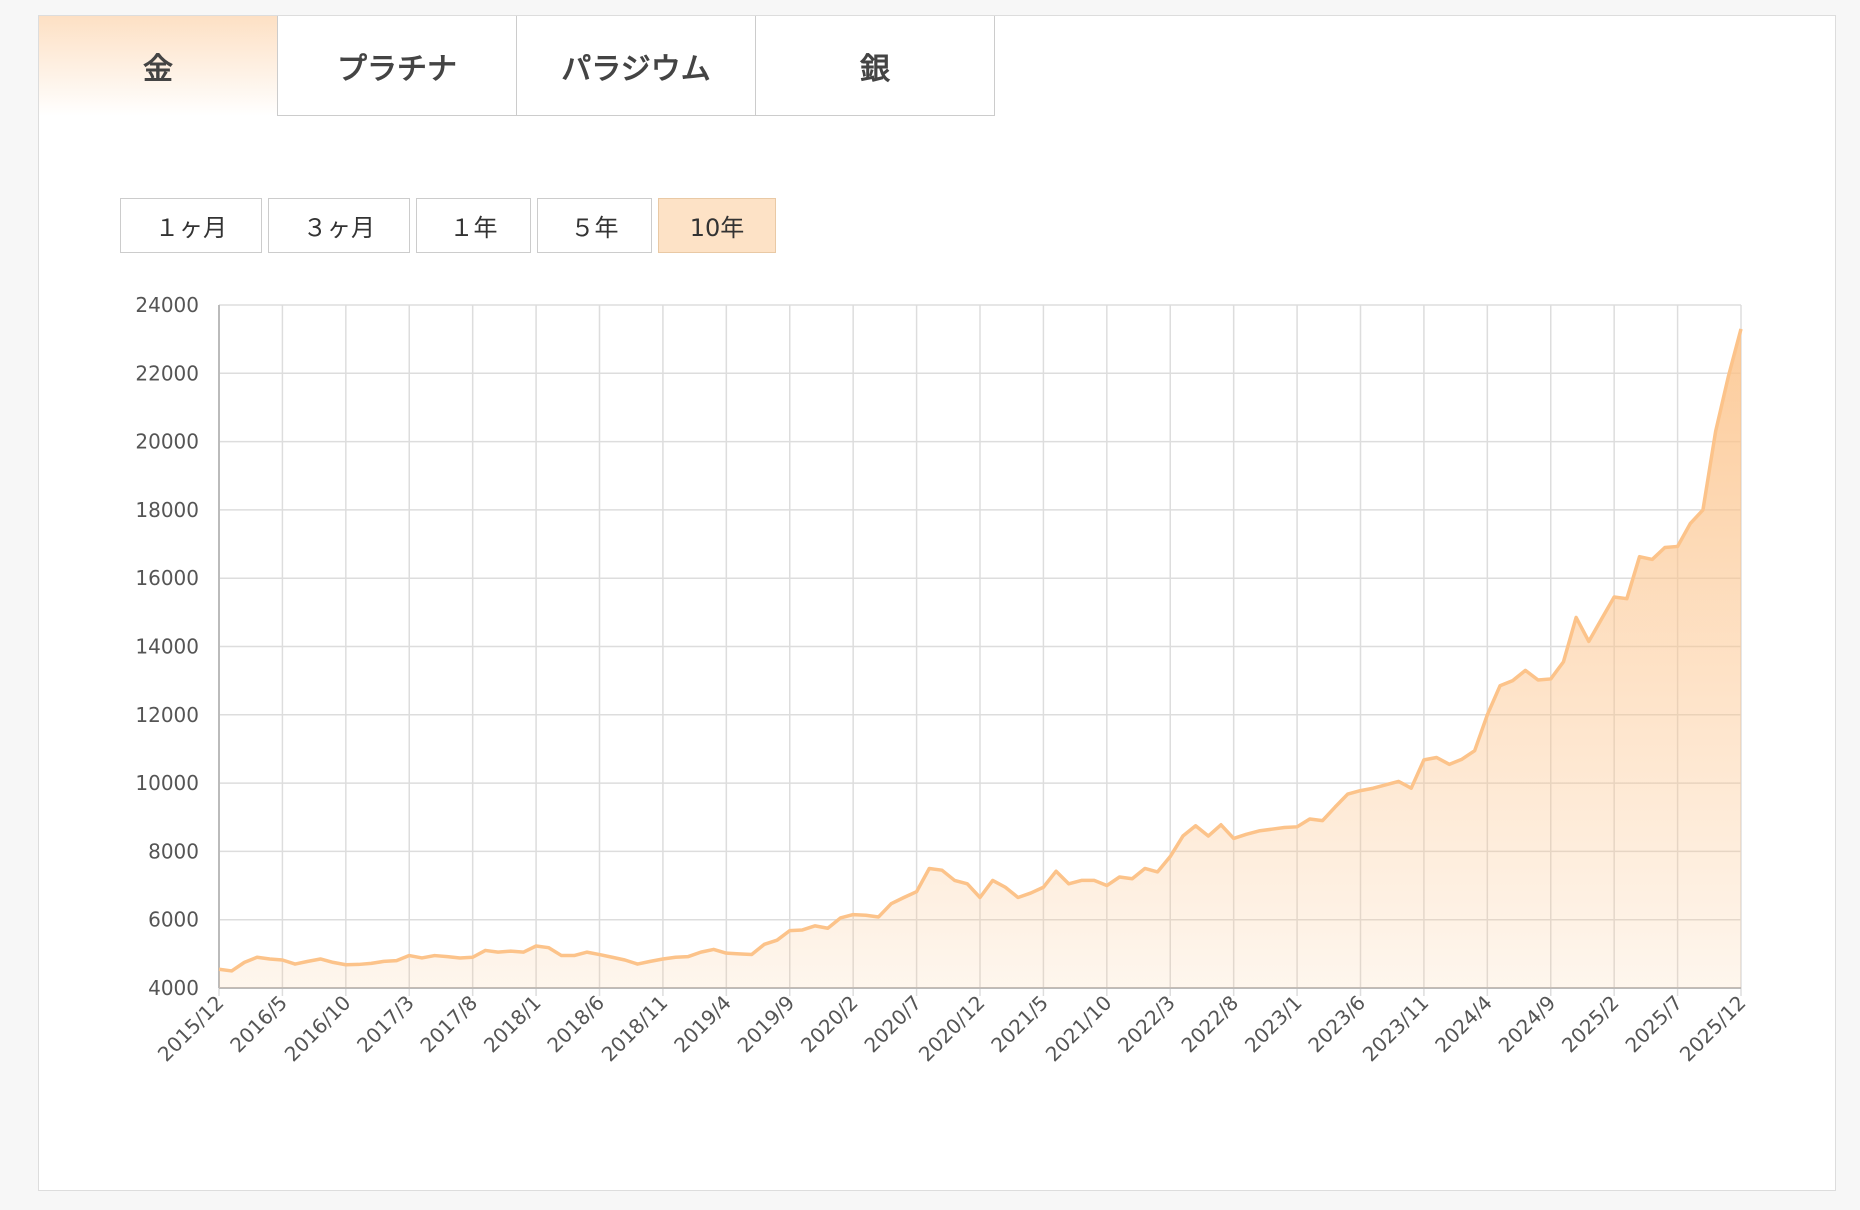  Describe the element at coordinates (1146, 1024) in the screenshot. I see `x-tick-label: 2022/3` at that location.